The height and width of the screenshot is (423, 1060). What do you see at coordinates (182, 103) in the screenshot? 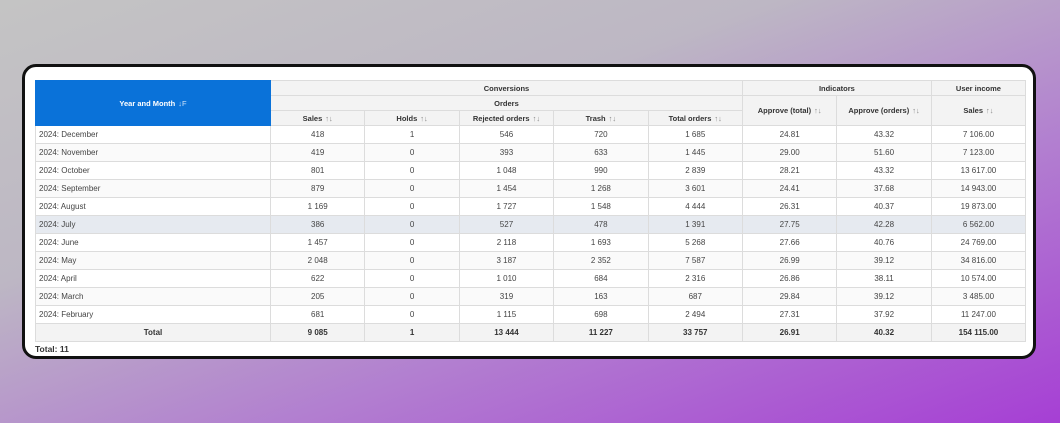
I see `sort-desc-icon: ↓F` at bounding box center [182, 103].